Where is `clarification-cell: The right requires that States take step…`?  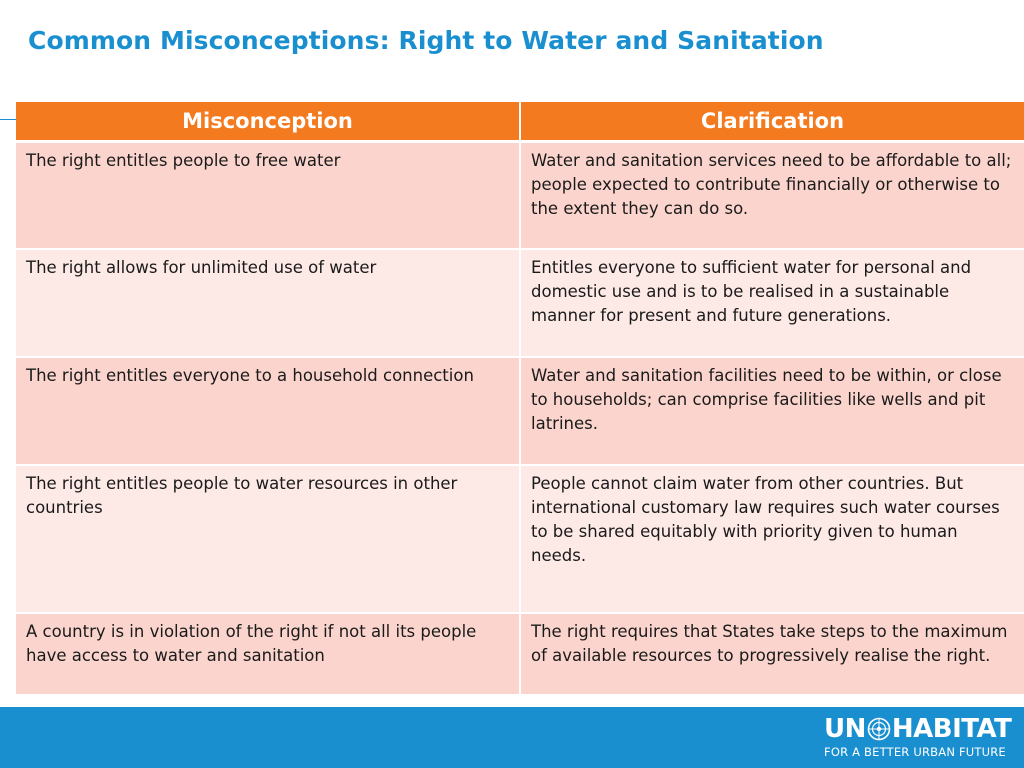
clarification-cell: The right requires that States take step… is located at coordinates (772, 654).